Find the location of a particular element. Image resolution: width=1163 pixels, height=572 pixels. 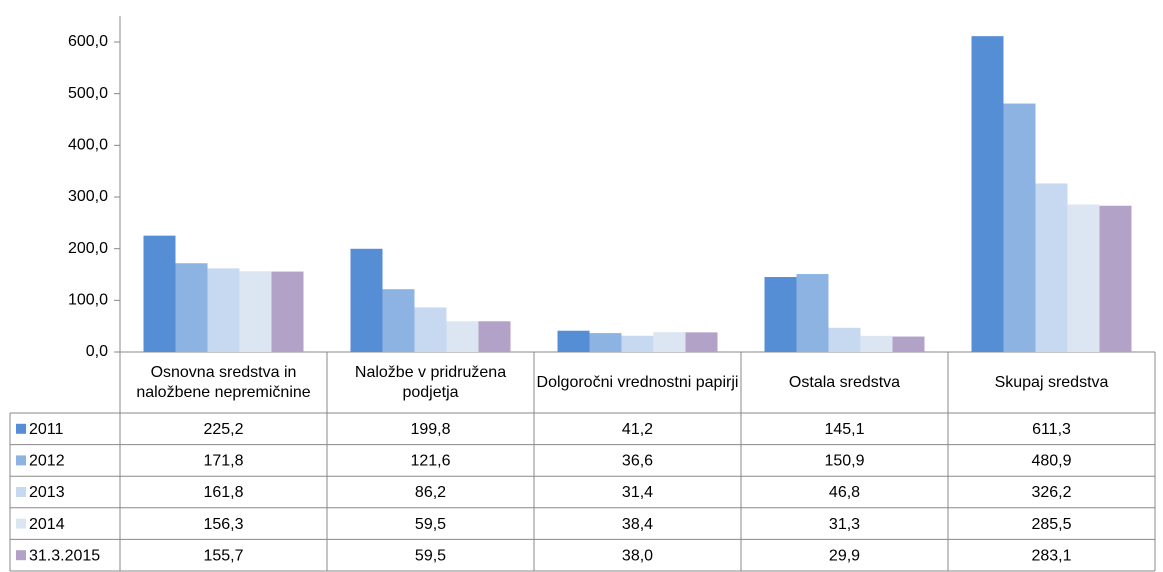

table-value: 38,4 is located at coordinates (637, 524).